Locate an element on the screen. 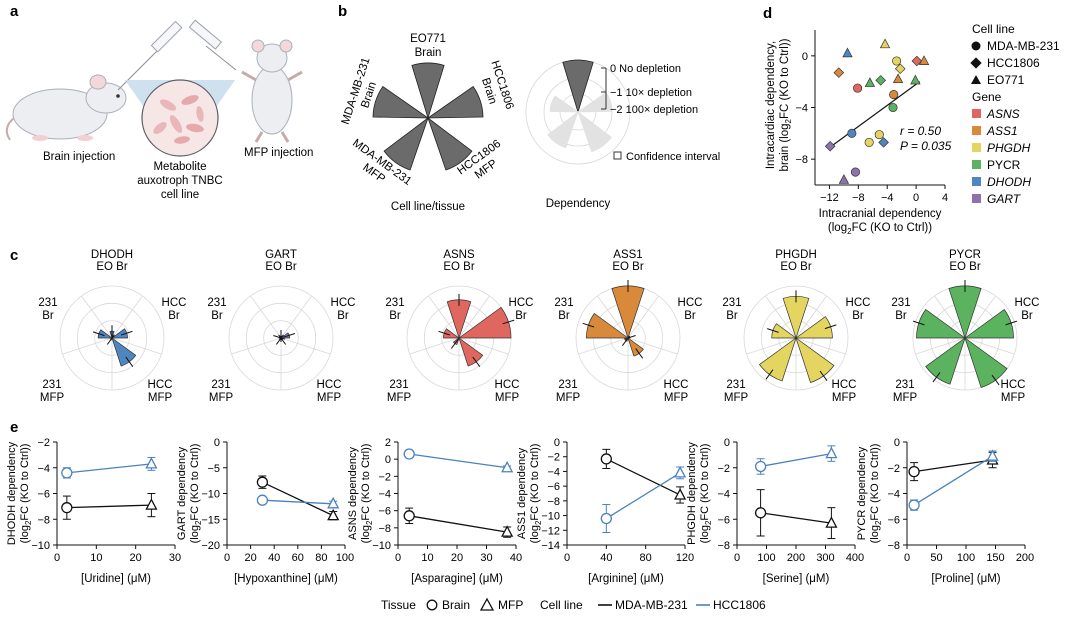  panel-a-letter: a is located at coordinates (14, 11).